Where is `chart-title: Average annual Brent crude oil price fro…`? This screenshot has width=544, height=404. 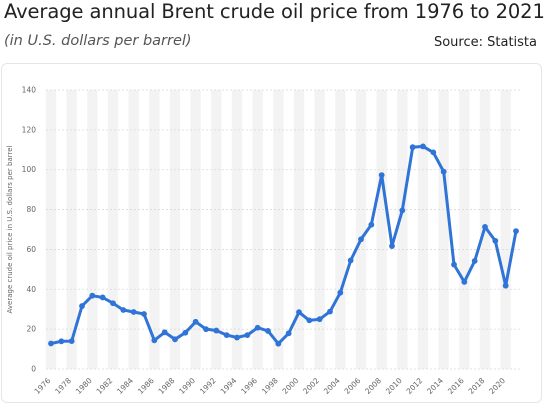
chart-title: Average annual Brent crude oil price fro… is located at coordinates (274, 11).